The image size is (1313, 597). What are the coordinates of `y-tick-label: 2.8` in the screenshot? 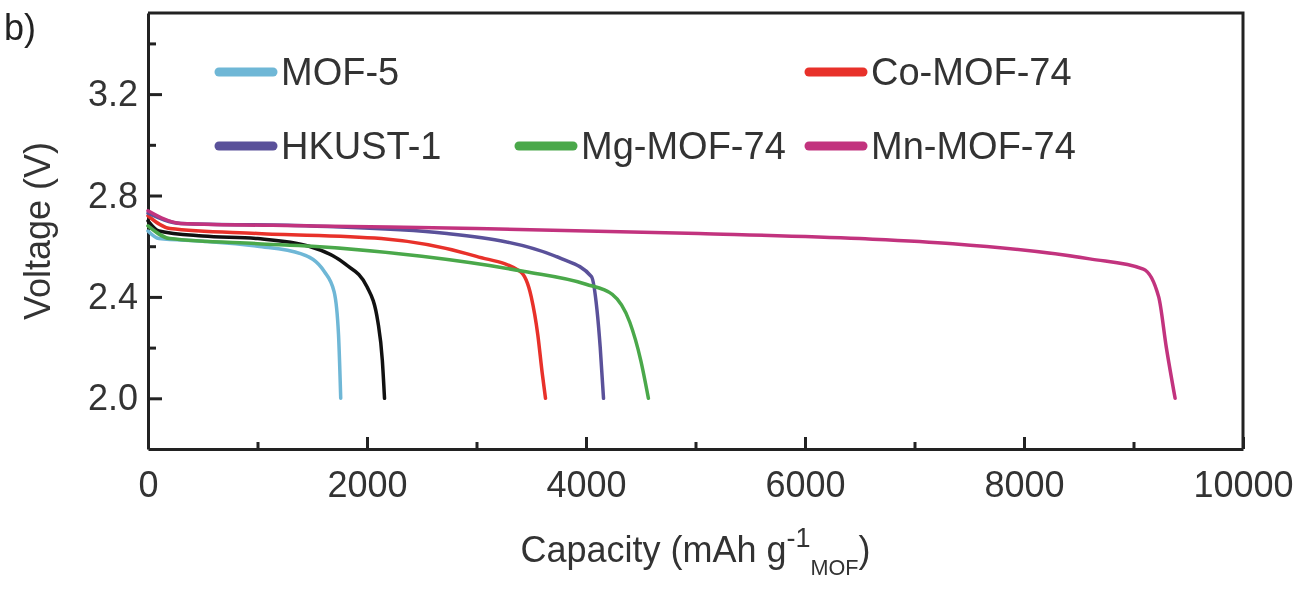 It's located at (112, 195).